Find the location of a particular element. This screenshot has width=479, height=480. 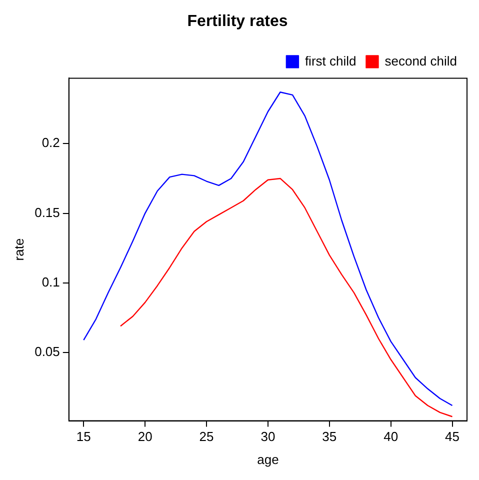

x-tick-label: 40 is located at coordinates (391, 436).